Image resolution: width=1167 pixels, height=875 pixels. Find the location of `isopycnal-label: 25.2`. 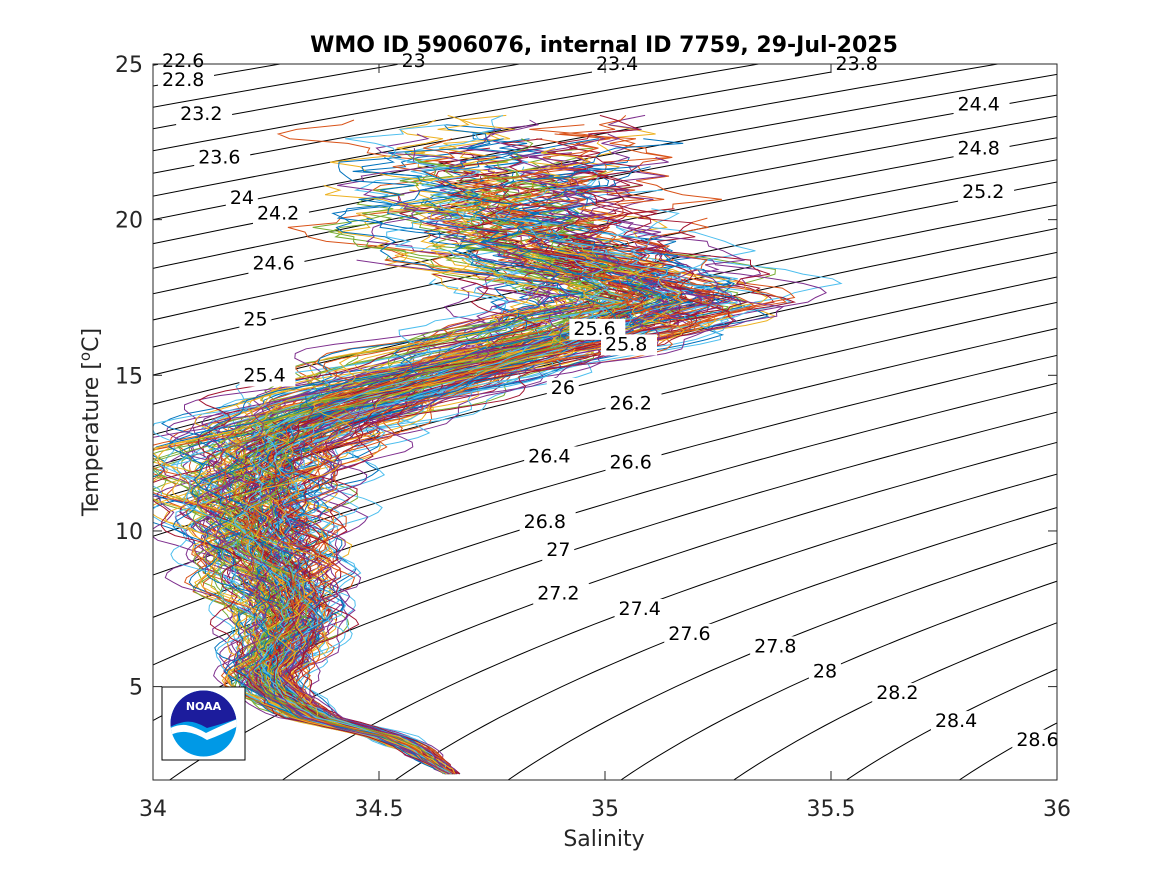

isopycnal-label: 25.2 is located at coordinates (983, 192).